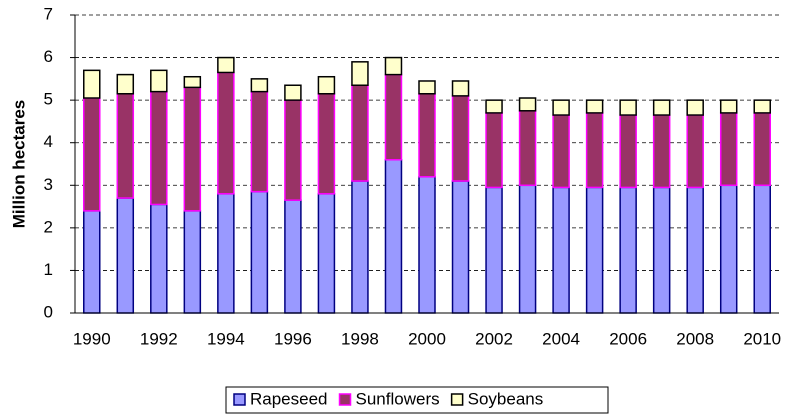 This screenshot has width=799, height=414. Describe the element at coordinates (92, 338) in the screenshot. I see `x-tick-label: 1990` at that location.